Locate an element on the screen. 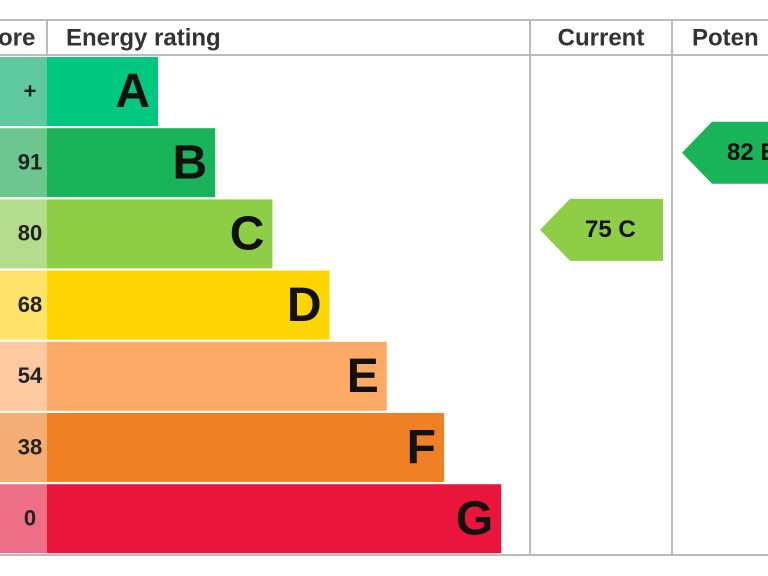 This screenshot has width=768, height=576. potential-header: Poten is located at coordinates (725, 37).